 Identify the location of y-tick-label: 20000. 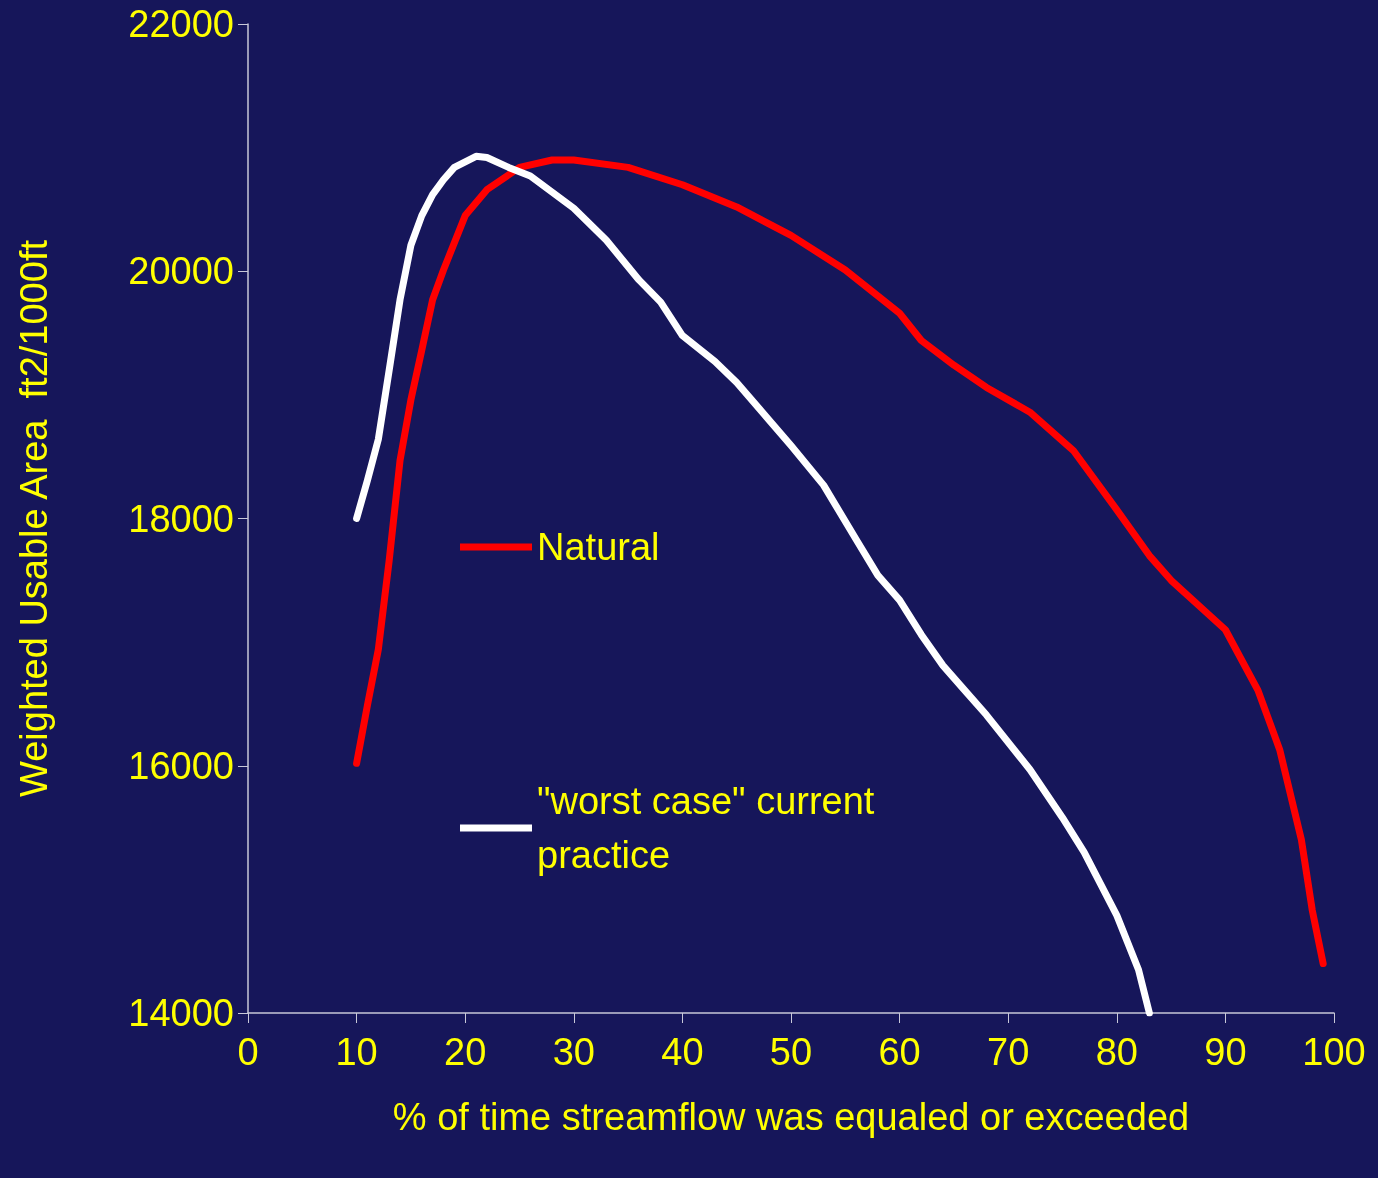
(181, 271).